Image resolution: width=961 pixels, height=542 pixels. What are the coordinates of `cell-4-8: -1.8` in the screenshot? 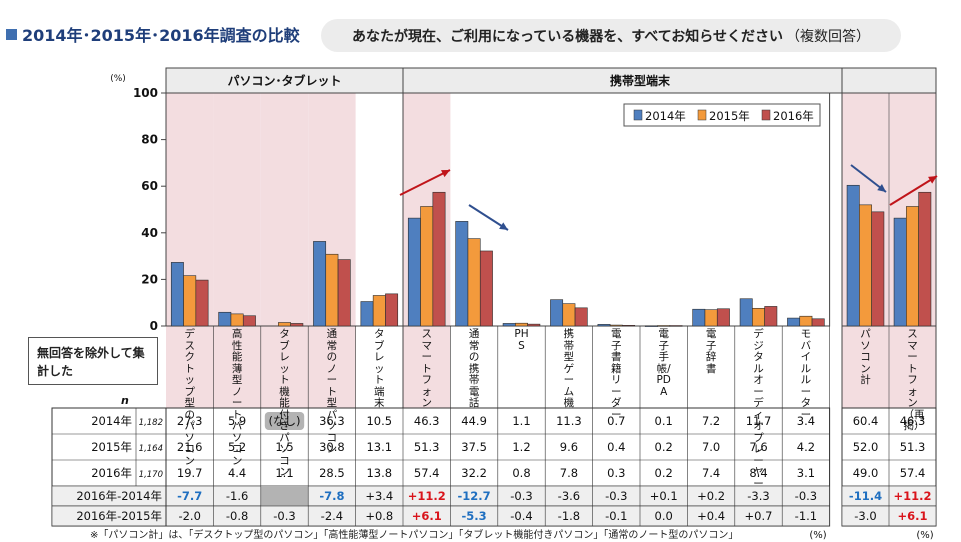 It's located at (569, 516).